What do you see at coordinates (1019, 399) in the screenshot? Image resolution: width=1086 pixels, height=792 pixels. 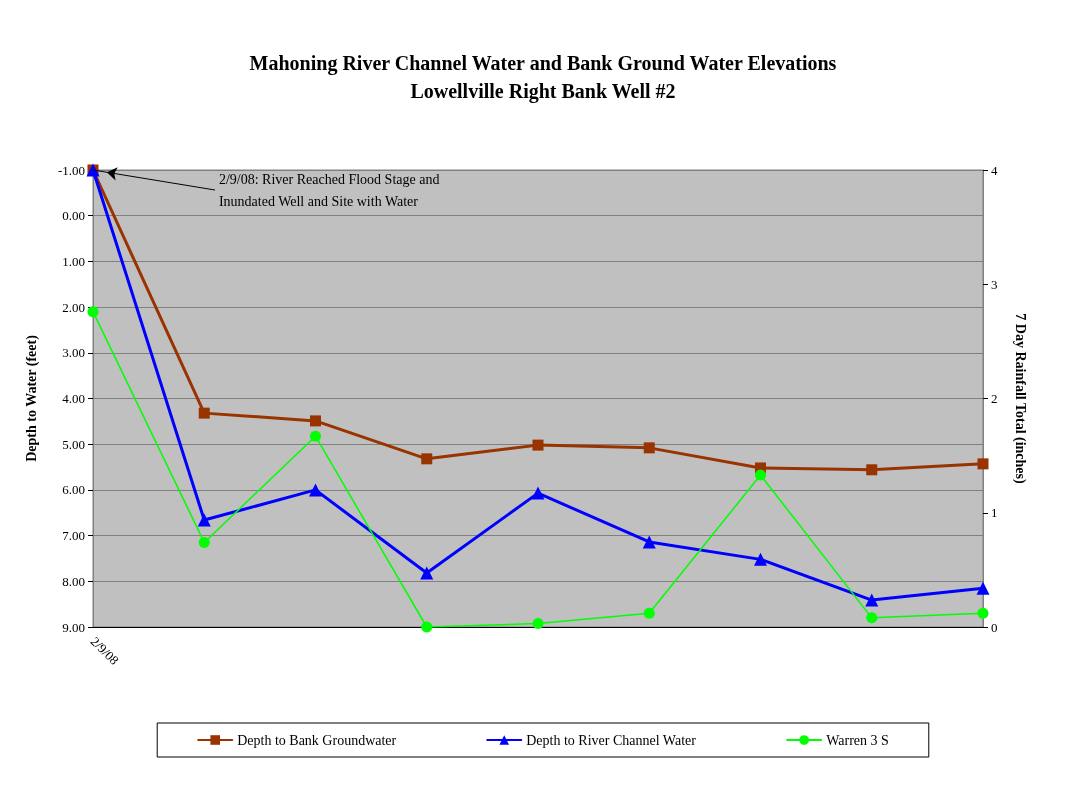 I see `y2-axis-title: 7 Day Rainfall Total (inches)` at bounding box center [1019, 399].